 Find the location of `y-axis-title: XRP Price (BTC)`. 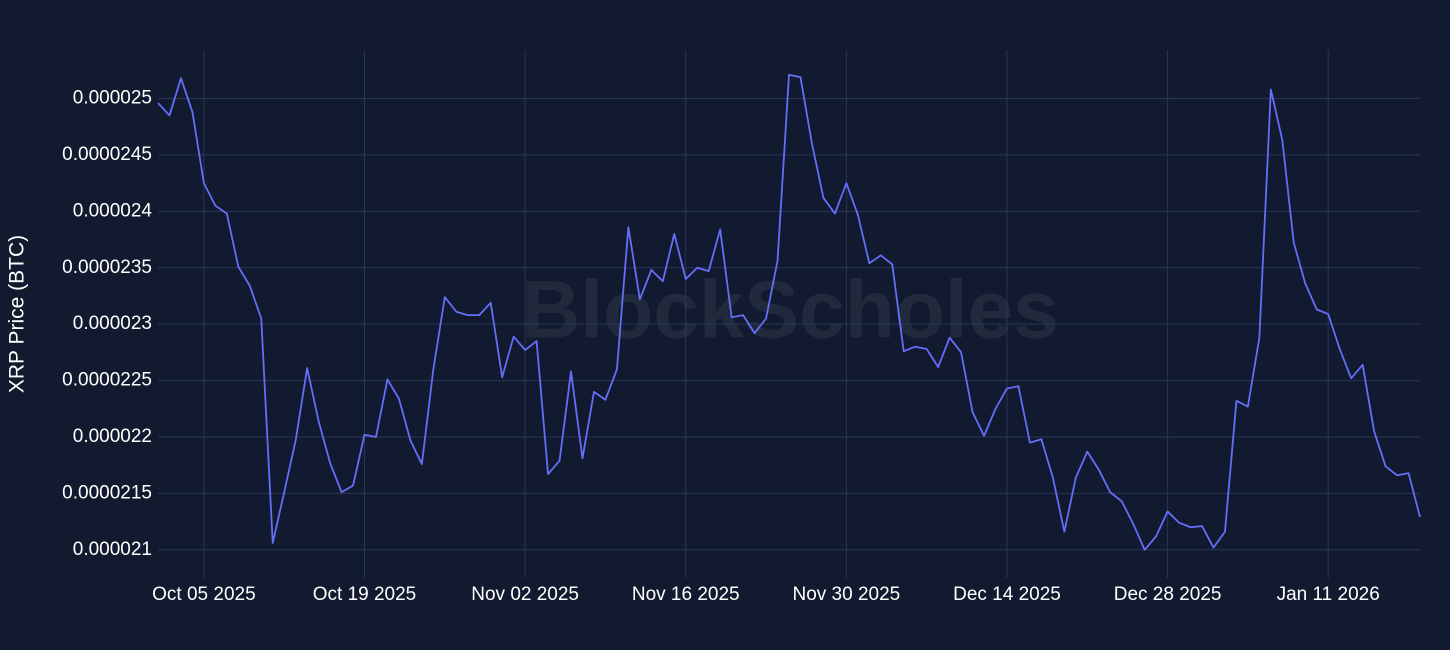

y-axis-title: XRP Price (BTC) is located at coordinates (17, 314).